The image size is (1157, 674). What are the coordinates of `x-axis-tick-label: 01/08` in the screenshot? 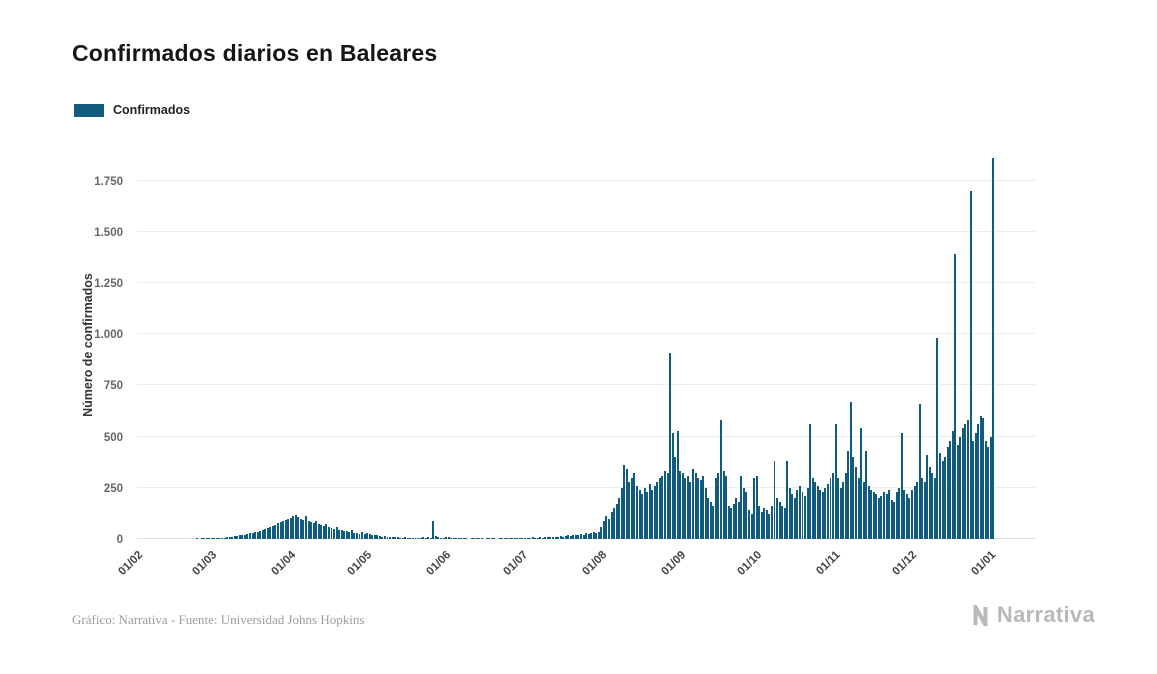 It's located at (594, 563).